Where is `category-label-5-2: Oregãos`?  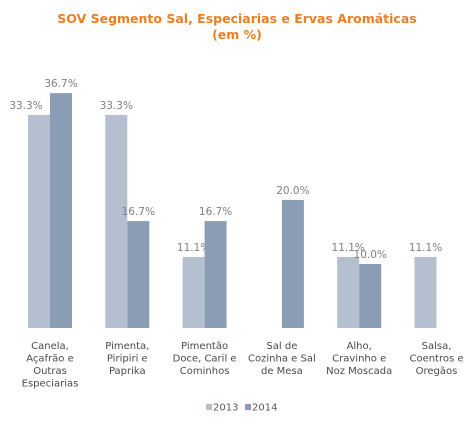
category-label-5-2: Oregãos is located at coordinates (437, 371).